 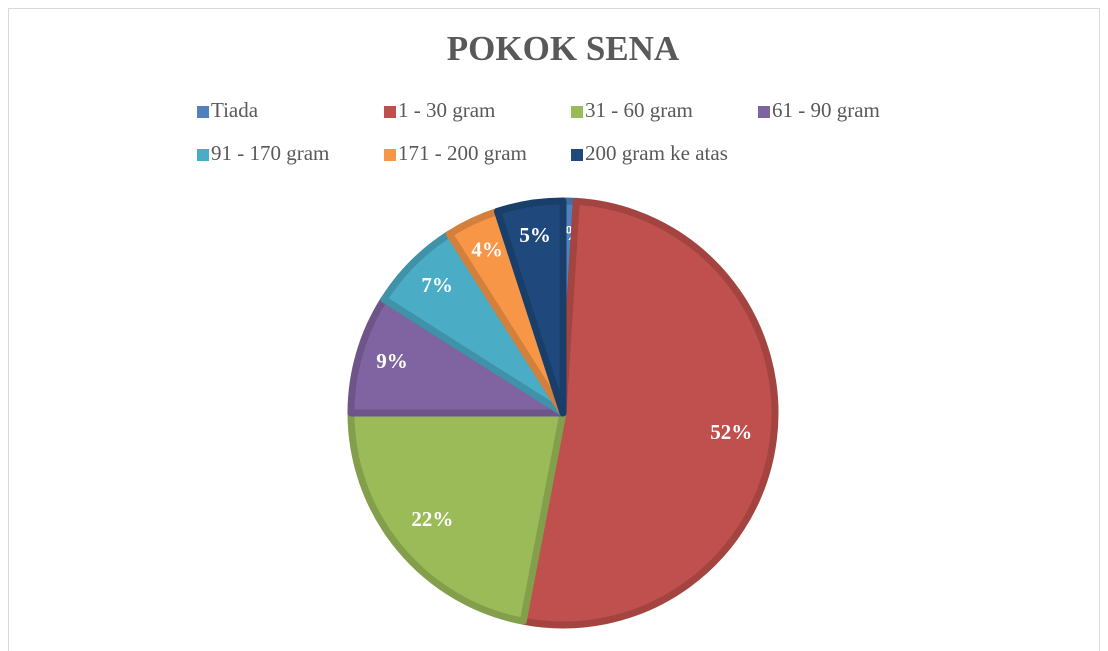 I want to click on data-label: 4%, so click(x=487, y=250).